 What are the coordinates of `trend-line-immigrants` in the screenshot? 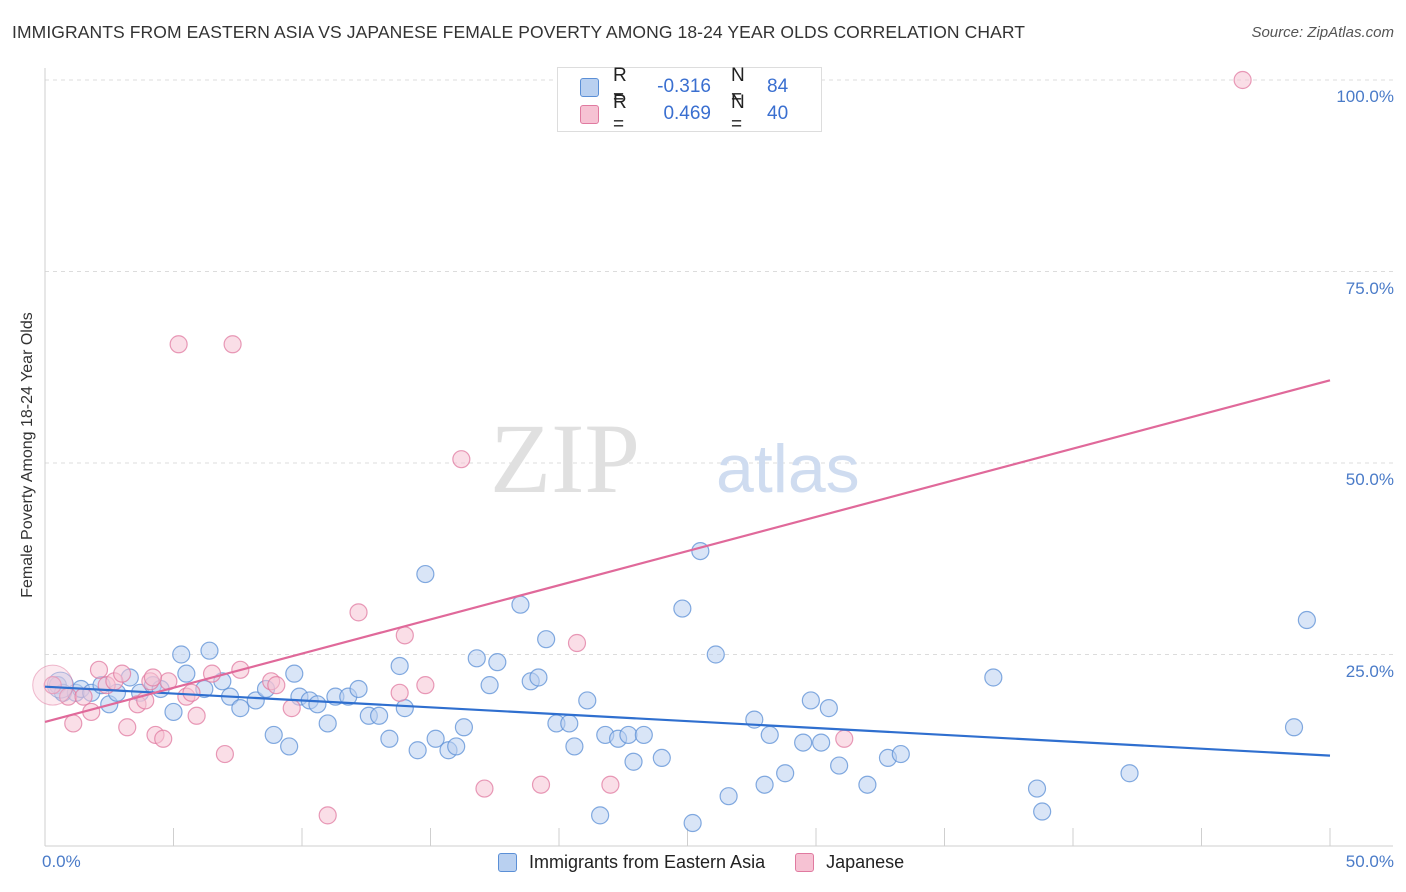 It's located at (687, 721).